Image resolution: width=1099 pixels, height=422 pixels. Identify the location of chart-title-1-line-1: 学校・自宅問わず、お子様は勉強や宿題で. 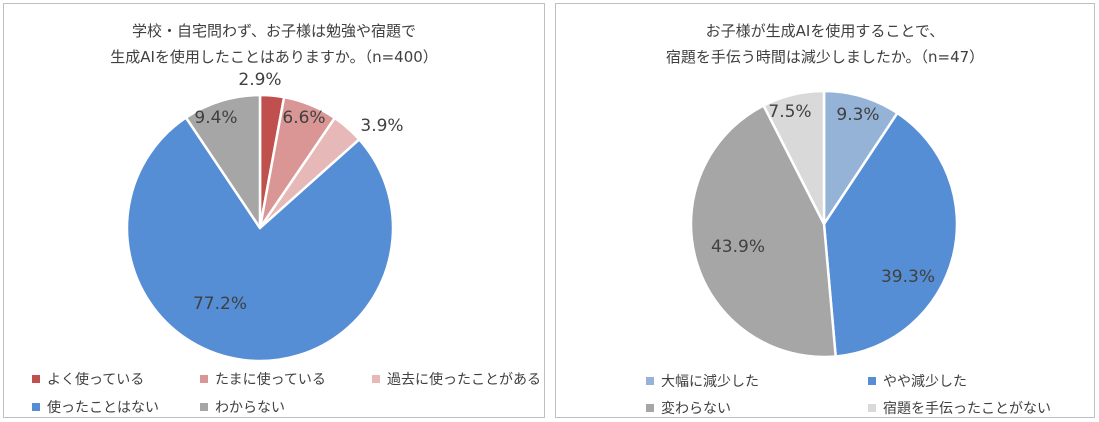
(274, 31).